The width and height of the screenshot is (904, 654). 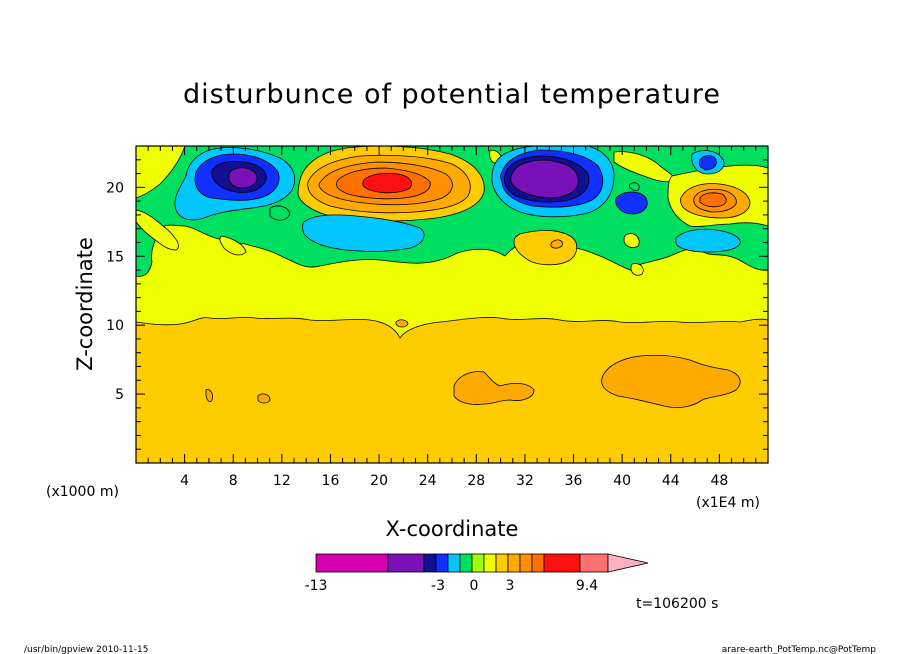 What do you see at coordinates (628, 563) in the screenshot?
I see `colorbar-arrow` at bounding box center [628, 563].